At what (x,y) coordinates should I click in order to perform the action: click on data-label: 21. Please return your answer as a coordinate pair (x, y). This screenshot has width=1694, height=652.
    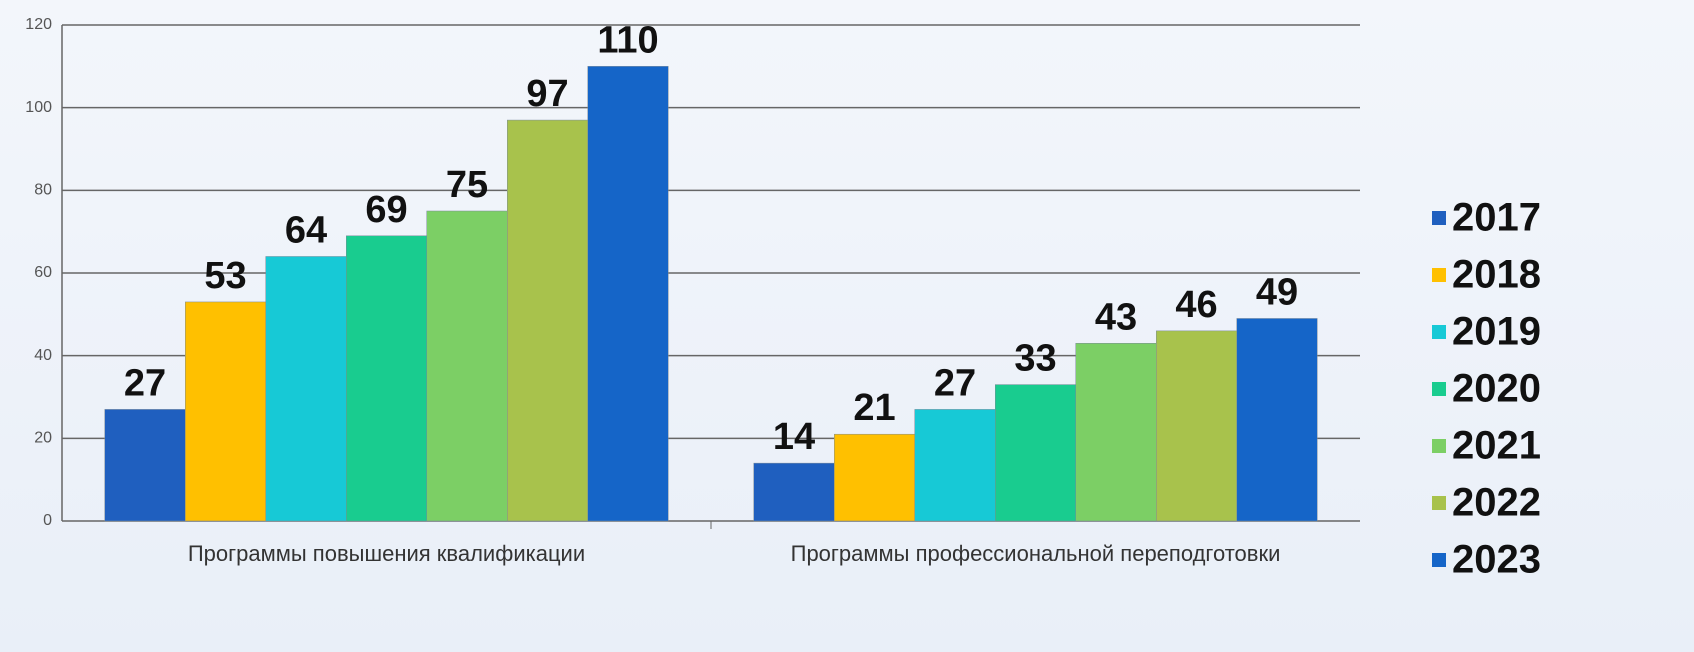
    Looking at the image, I should click on (874, 408).